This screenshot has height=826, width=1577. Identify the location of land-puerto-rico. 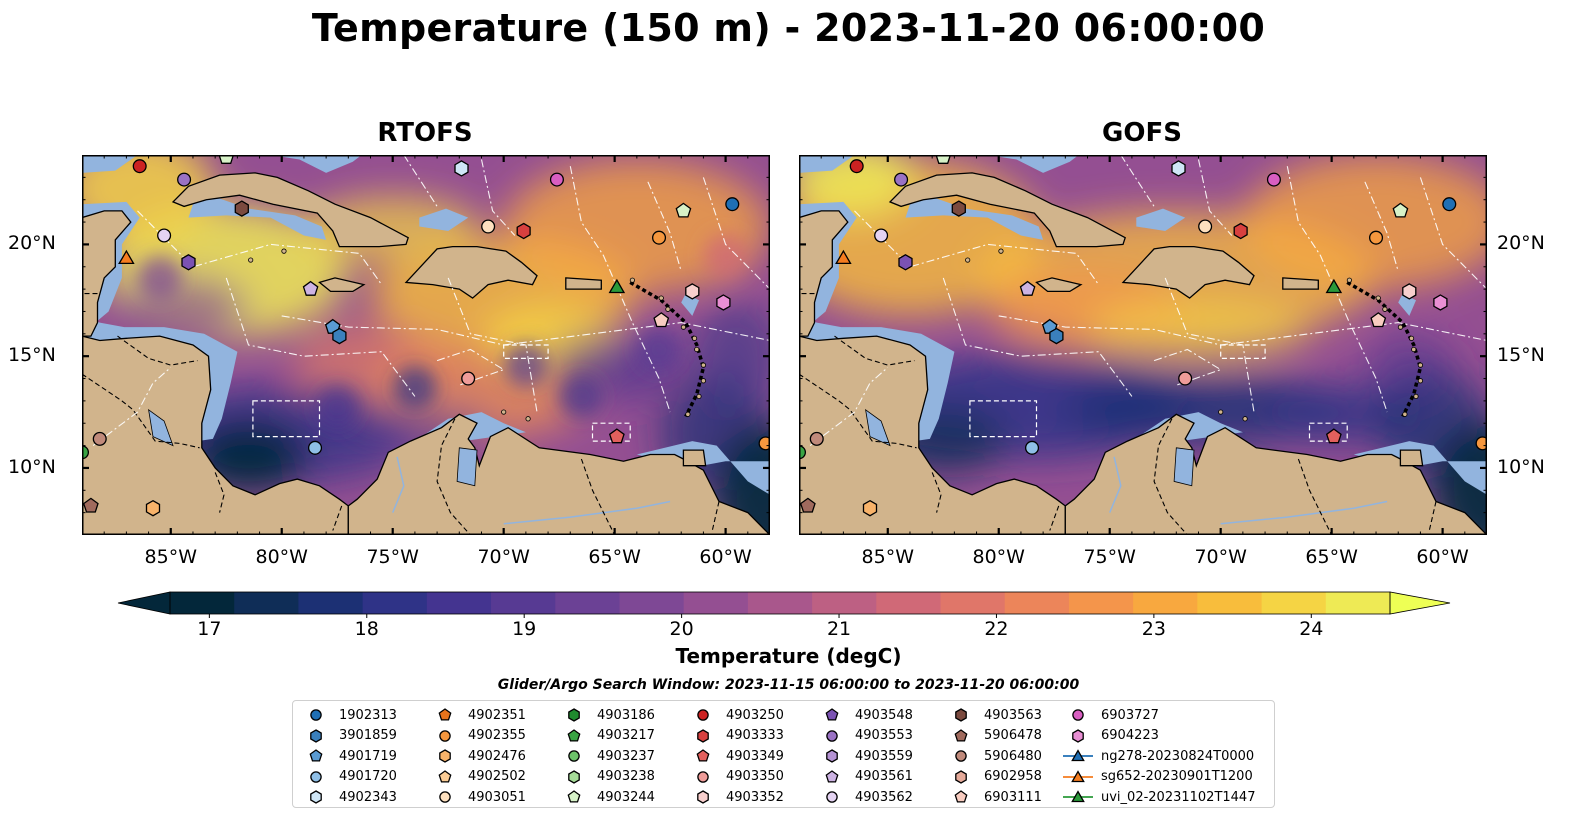
(583, 283).